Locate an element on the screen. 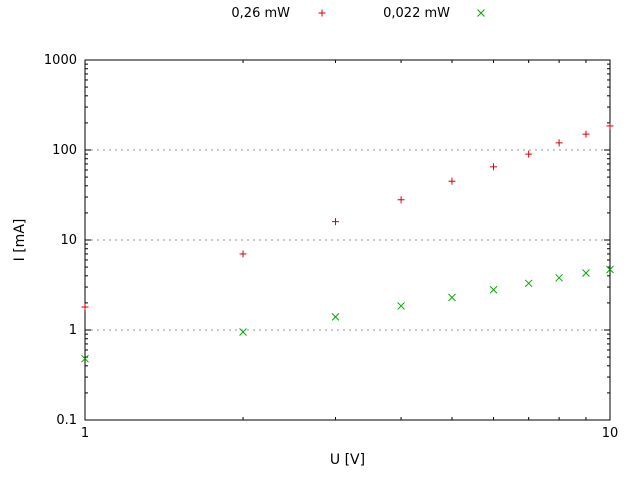 This screenshot has width=640, height=485. y-tick-label: 1 is located at coordinates (73, 330).